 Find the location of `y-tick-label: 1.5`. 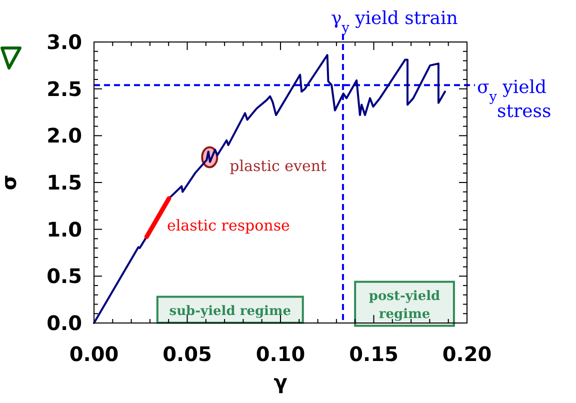

y-tick-label: 1.5 is located at coordinates (64, 182).